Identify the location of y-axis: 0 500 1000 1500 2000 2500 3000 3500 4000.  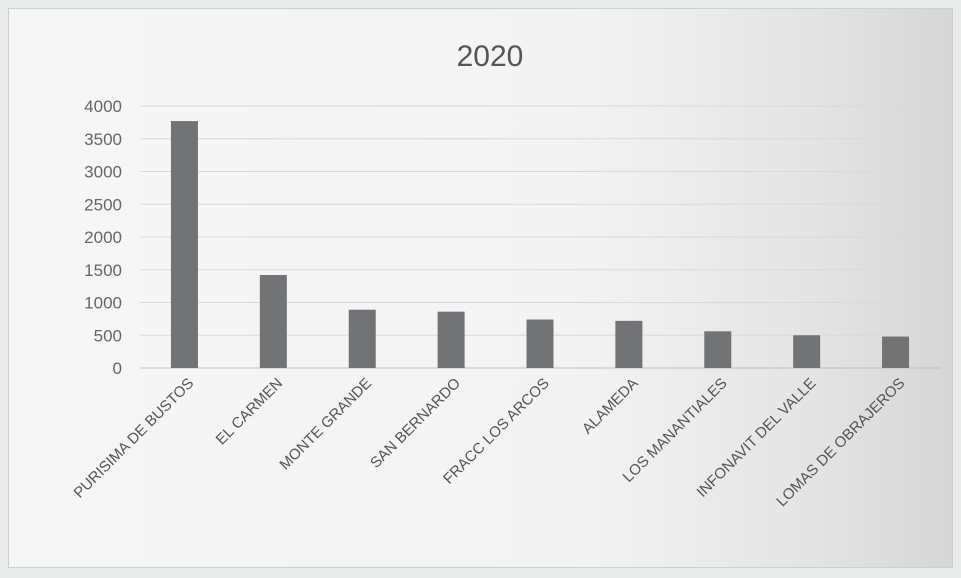
(103, 237).